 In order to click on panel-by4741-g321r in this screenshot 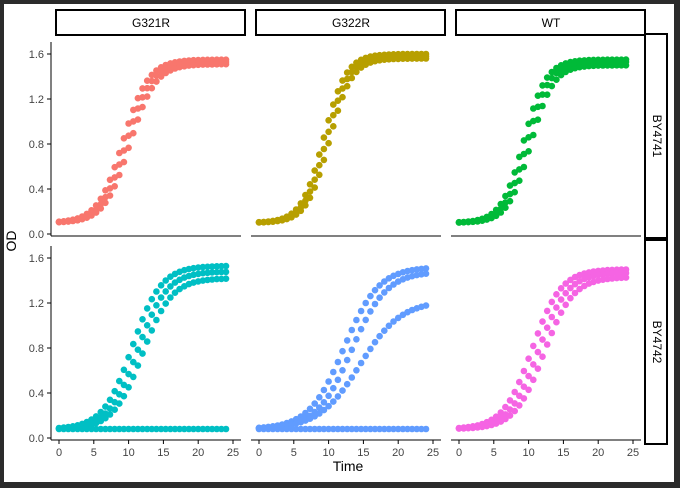, I will do `click(142, 141)`.